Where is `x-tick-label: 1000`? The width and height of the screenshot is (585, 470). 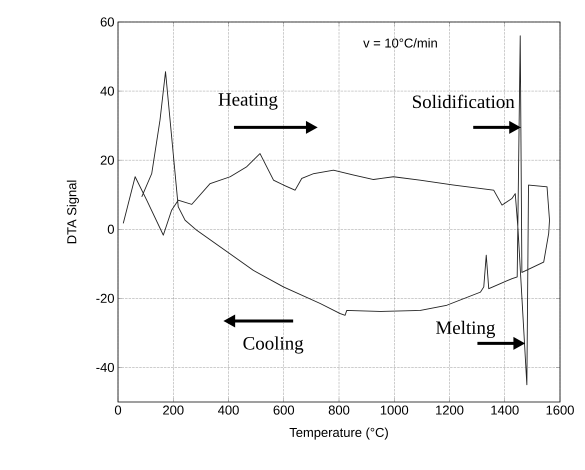
x-tick-label: 1000 is located at coordinates (394, 410).